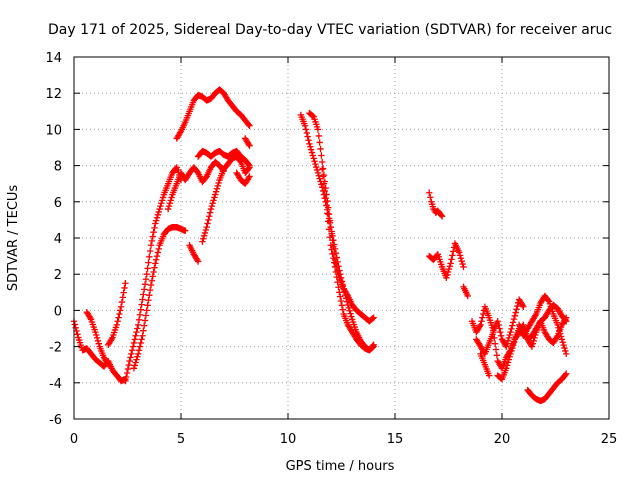 The width and height of the screenshot is (640, 480). I want to click on y-tick-label: 2, so click(58, 275).